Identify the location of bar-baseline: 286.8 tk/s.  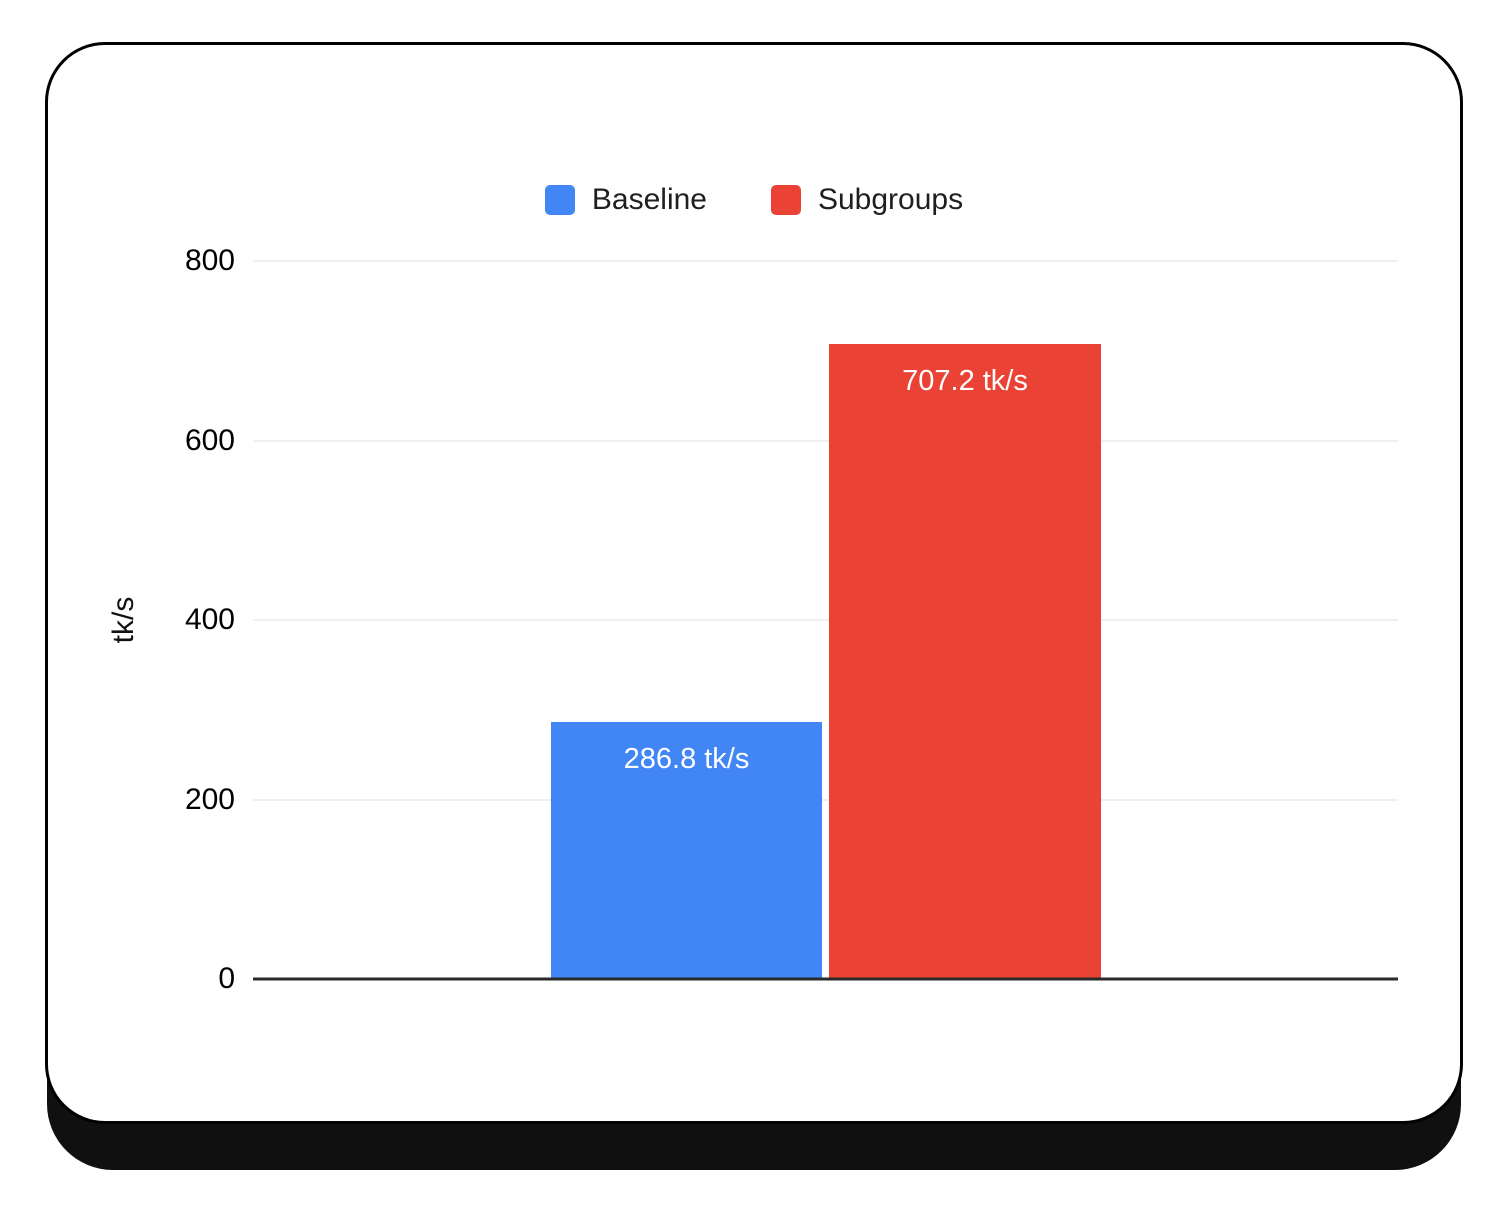
(686, 850).